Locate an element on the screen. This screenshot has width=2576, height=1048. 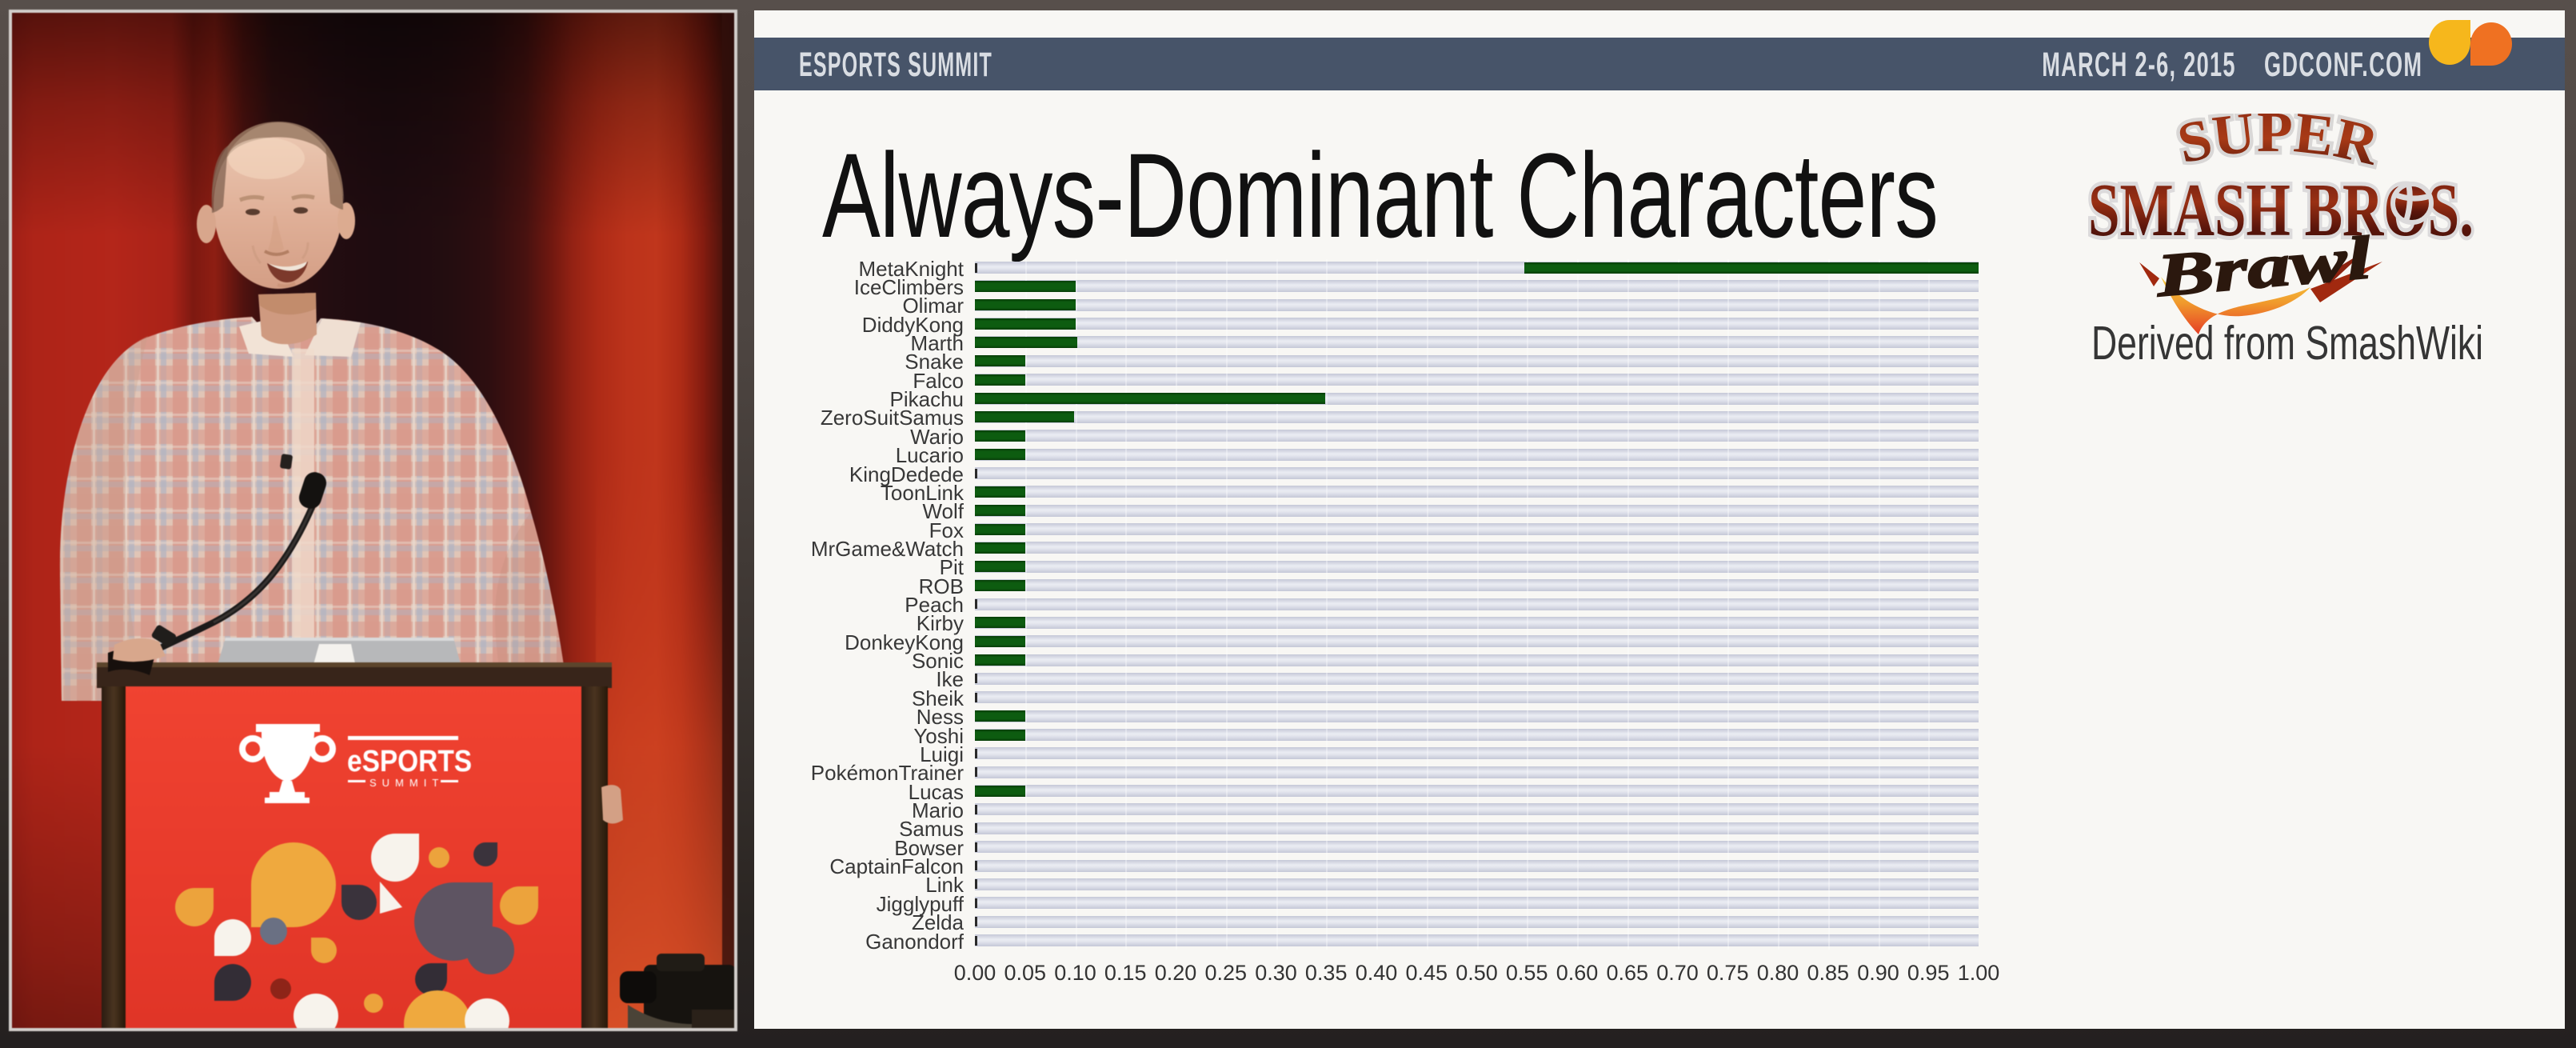
svg-text: SUPER is located at coordinates (2279, 146).